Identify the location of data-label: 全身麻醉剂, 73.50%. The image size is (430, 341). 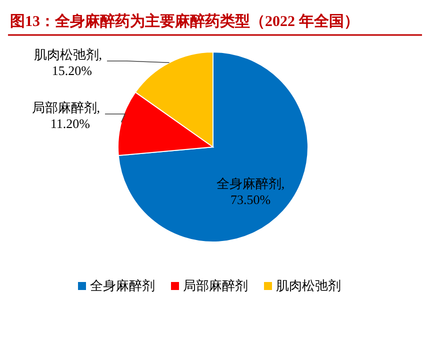
(250, 192).